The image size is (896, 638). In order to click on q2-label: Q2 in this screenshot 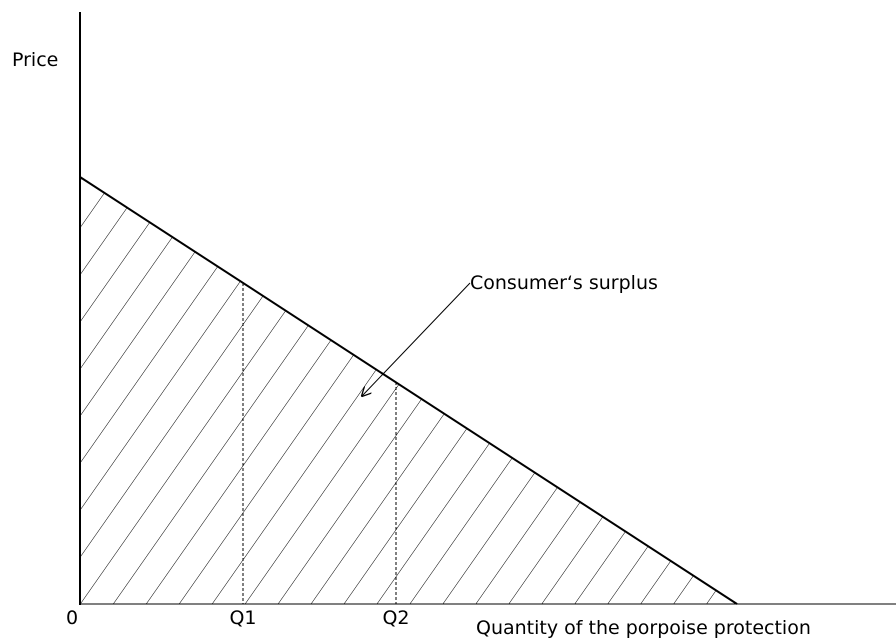, I will do `click(395, 618)`.